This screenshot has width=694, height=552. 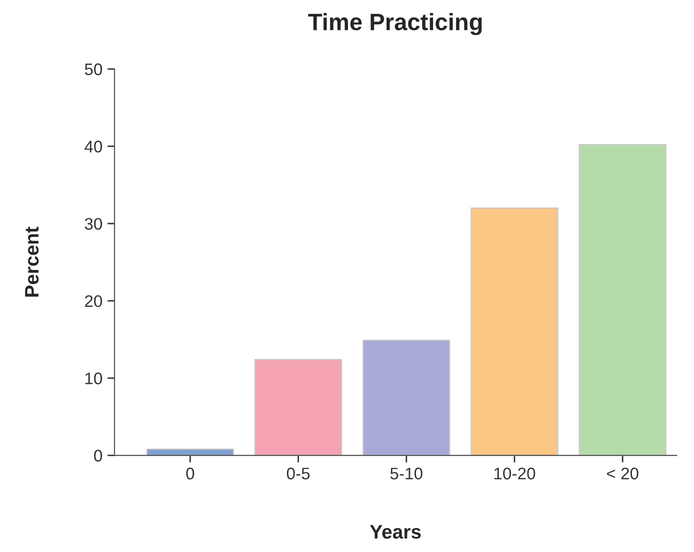 I want to click on y-tick-label: 50, so click(x=93, y=69).